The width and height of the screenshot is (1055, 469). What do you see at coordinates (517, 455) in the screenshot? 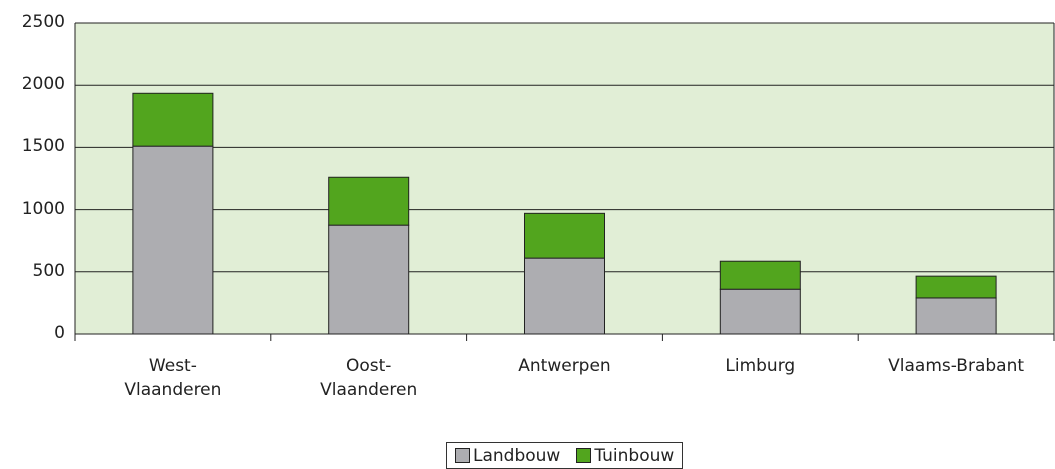
I see `legend-label: Landbouw` at bounding box center [517, 455].